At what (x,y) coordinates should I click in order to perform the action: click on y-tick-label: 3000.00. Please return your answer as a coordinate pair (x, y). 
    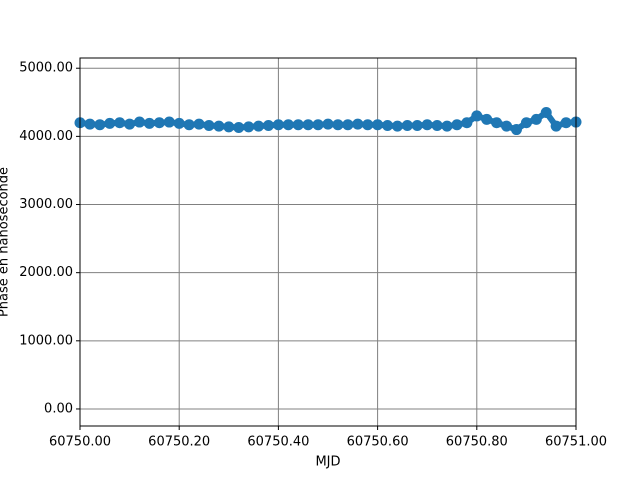
    Looking at the image, I should click on (46, 204).